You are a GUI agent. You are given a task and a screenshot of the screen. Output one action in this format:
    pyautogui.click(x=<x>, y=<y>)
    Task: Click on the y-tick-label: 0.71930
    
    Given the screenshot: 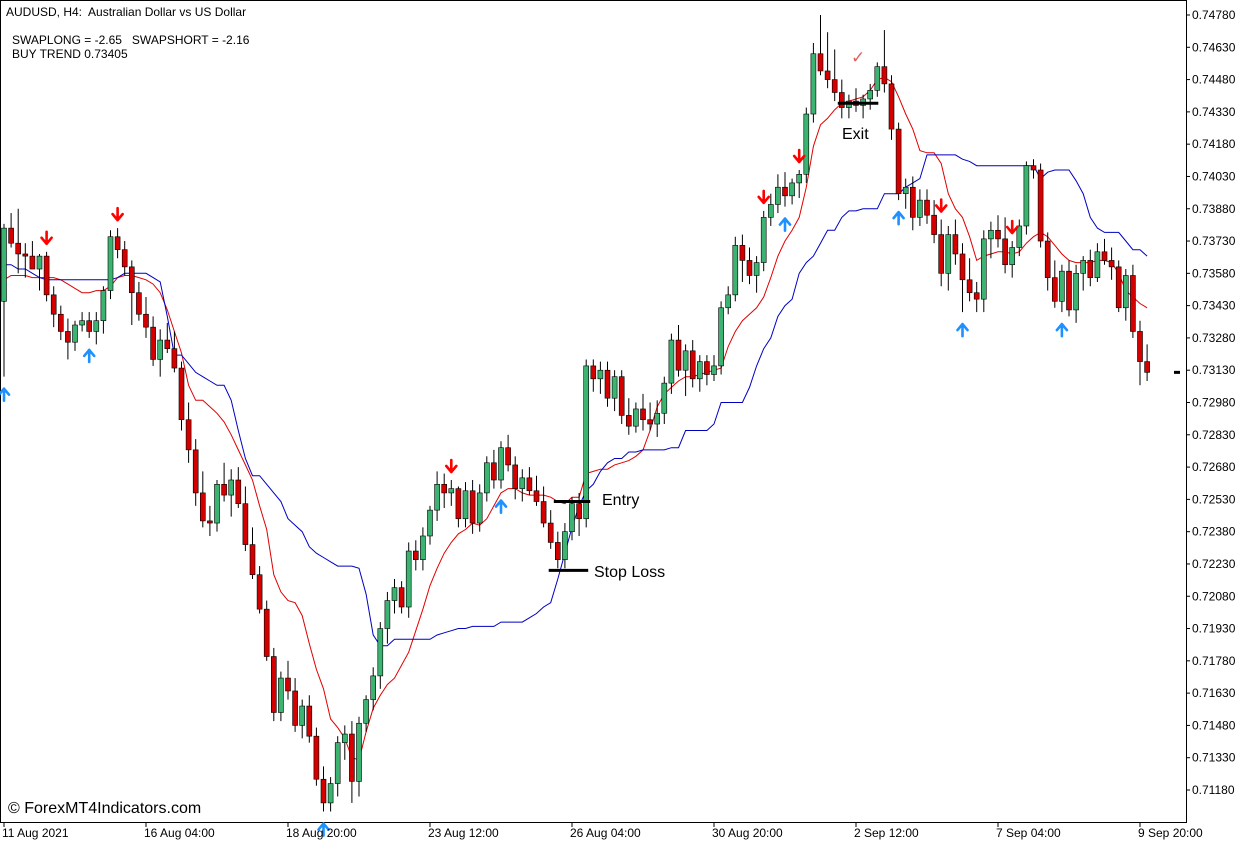 What is the action you would take?
    pyautogui.click(x=1214, y=629)
    